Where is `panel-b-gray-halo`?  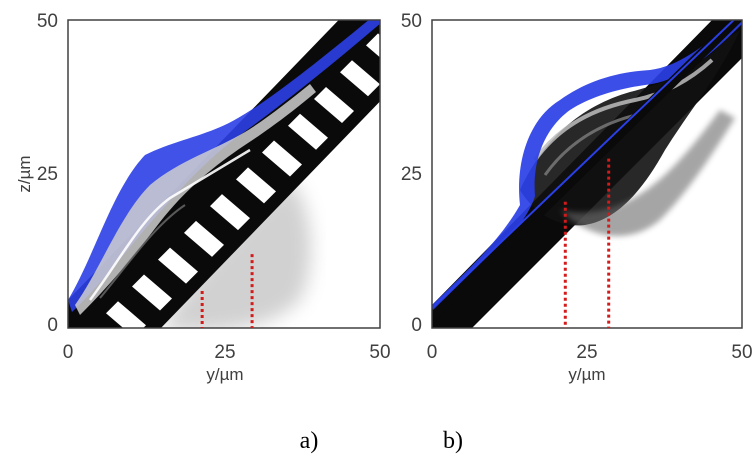 panel-b-gray-halo is located at coordinates (647, 173).